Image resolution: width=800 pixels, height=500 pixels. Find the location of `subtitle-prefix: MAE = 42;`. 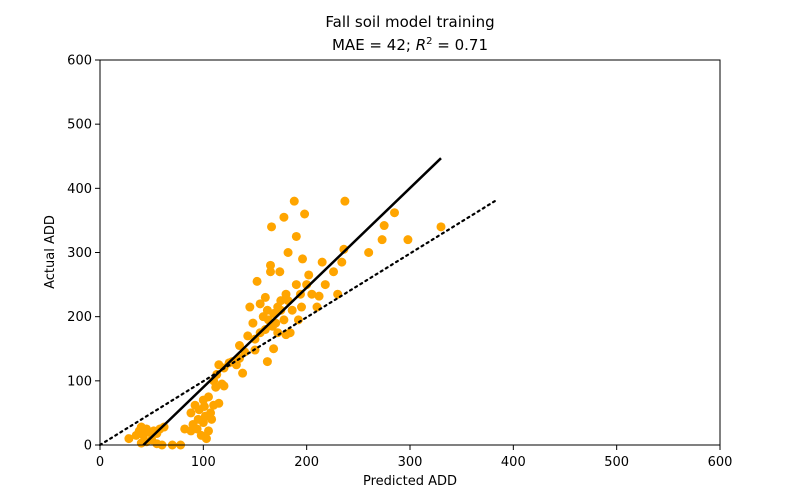

subtitle-prefix: MAE = 42; is located at coordinates (374, 45).